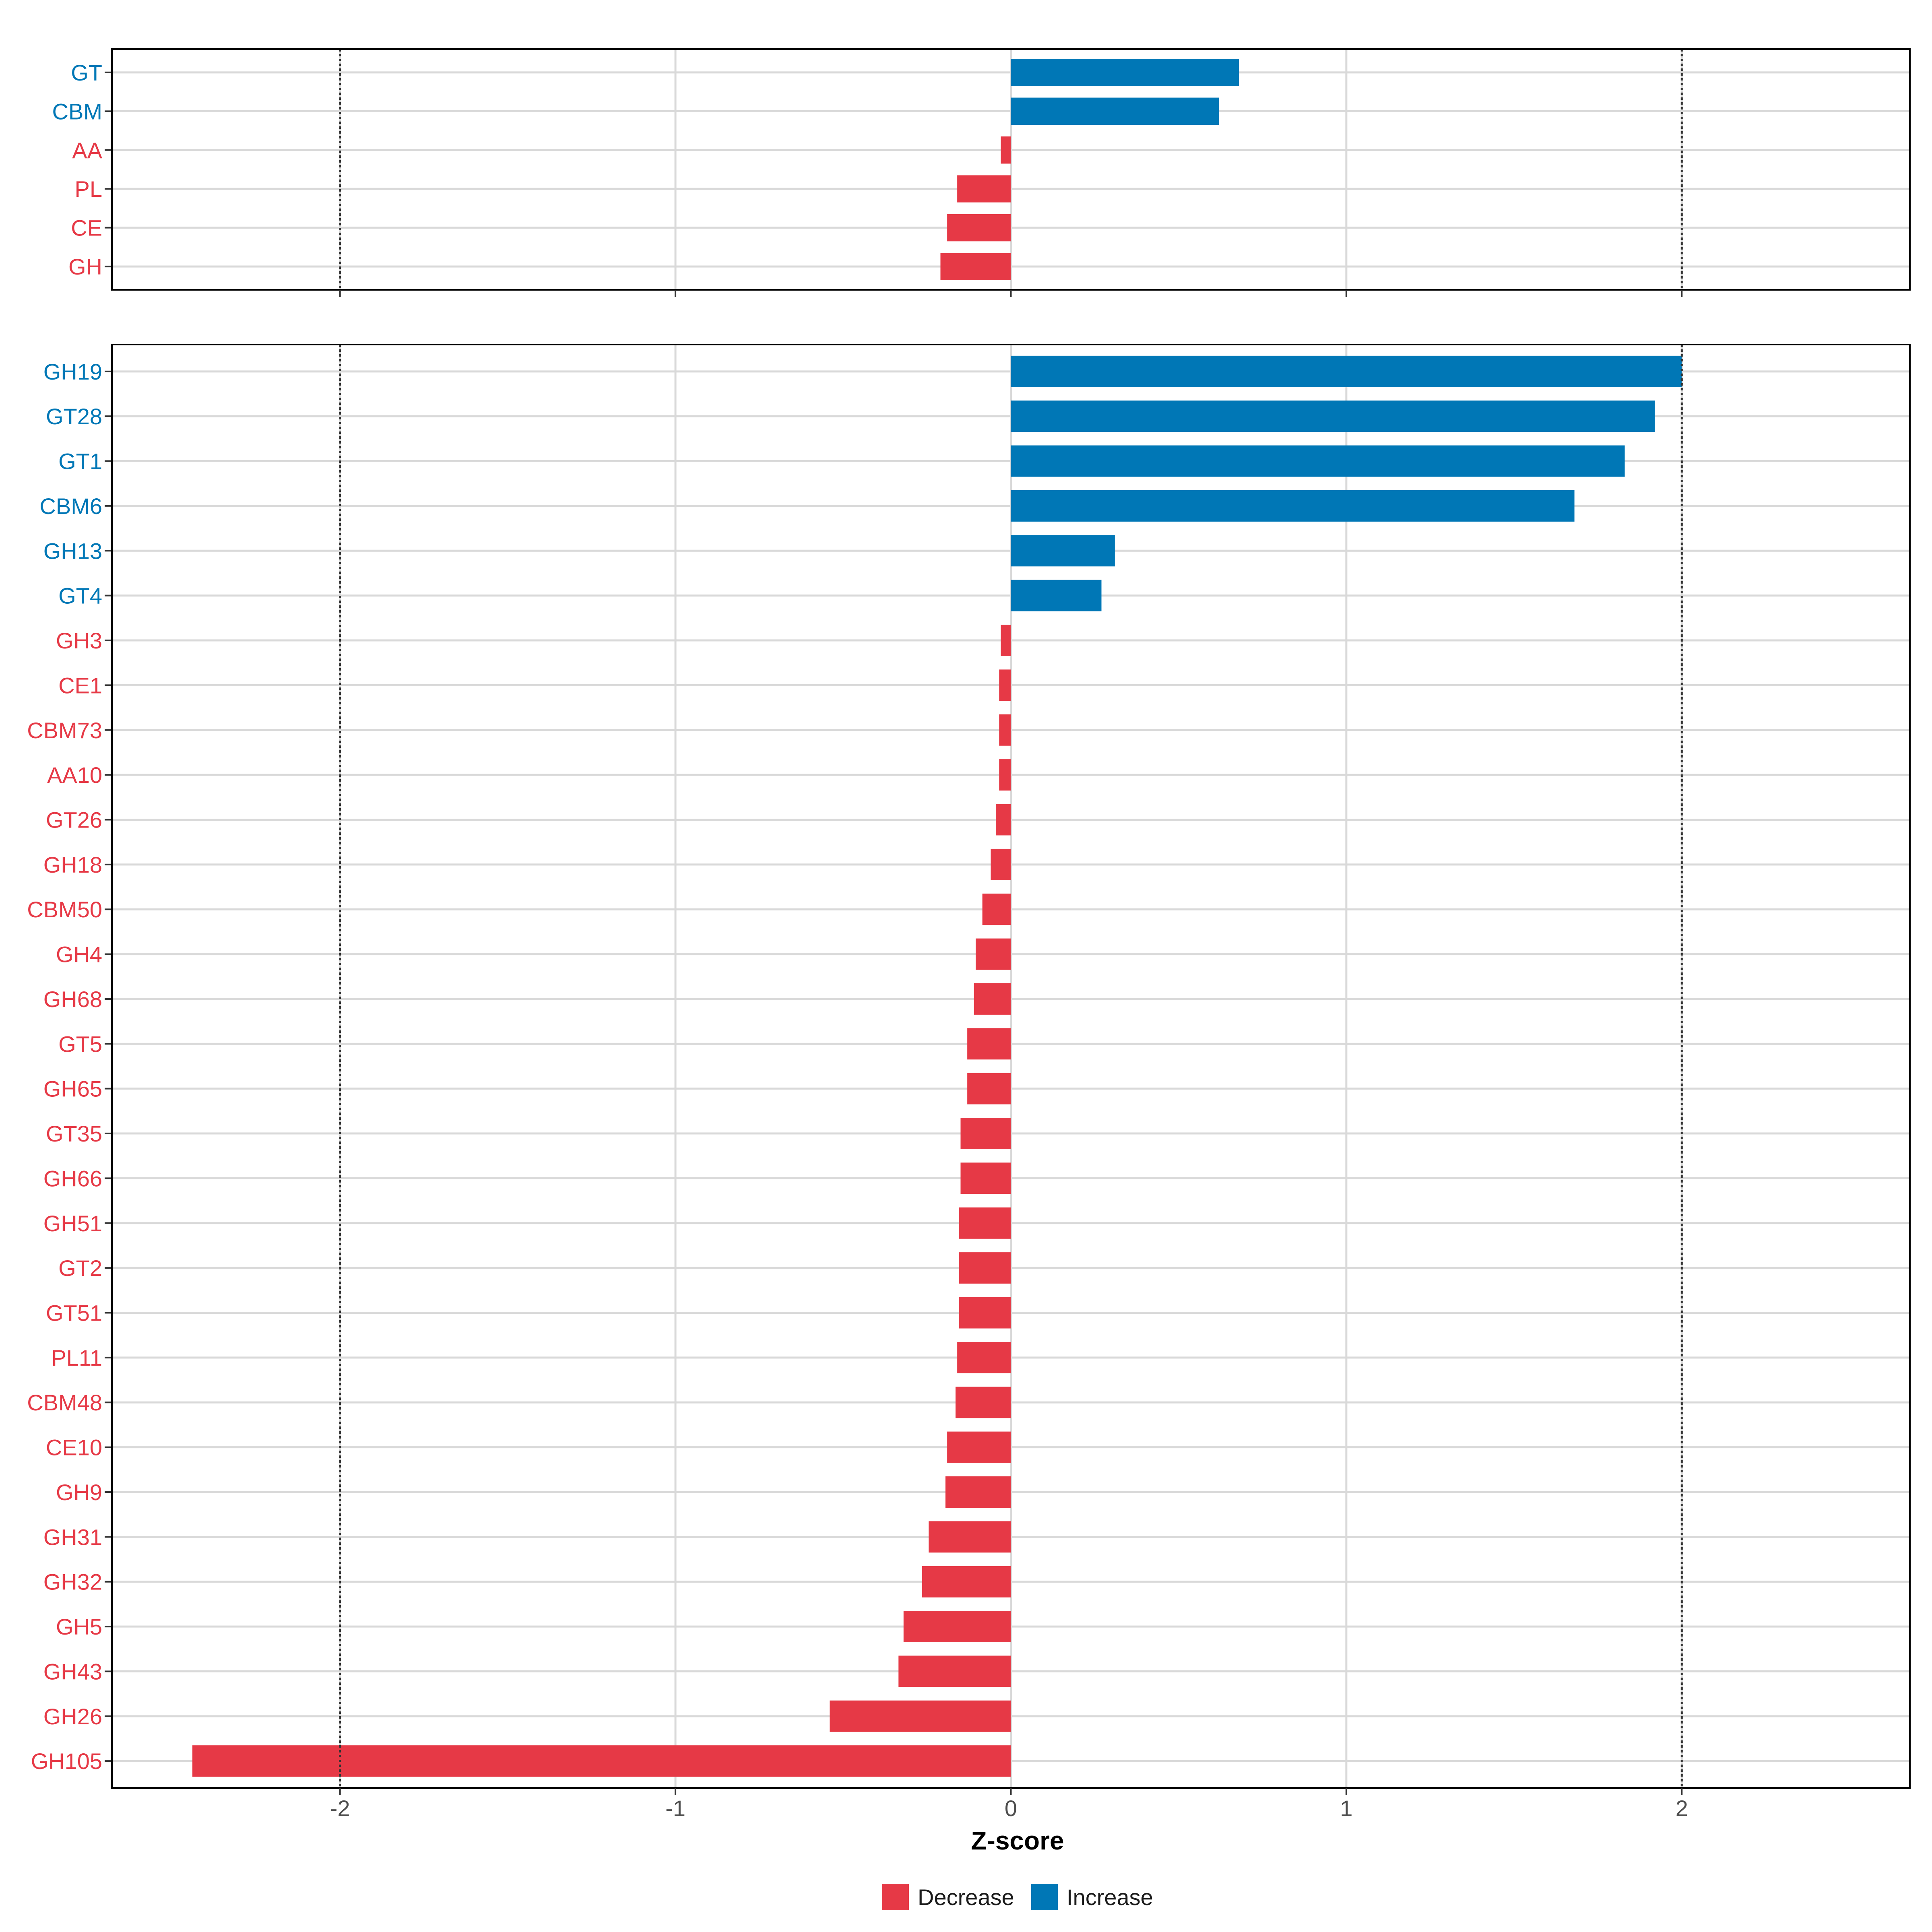  What do you see at coordinates (79, 954) in the screenshot?
I see `y-tick-label: GH4` at bounding box center [79, 954].